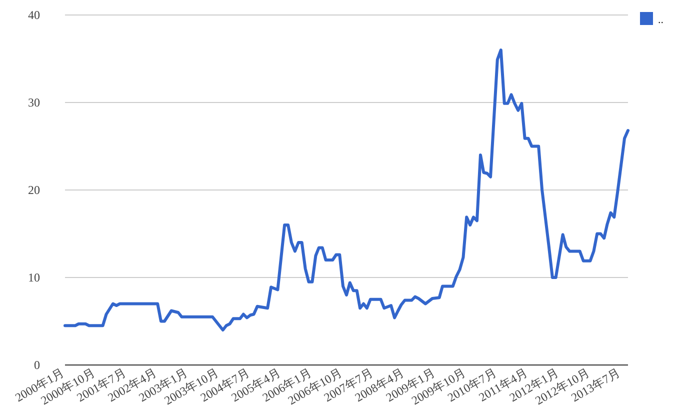 This screenshot has width=681, height=420. What do you see at coordinates (34, 277) in the screenshot?
I see `y-tick-label: 10` at bounding box center [34, 277].